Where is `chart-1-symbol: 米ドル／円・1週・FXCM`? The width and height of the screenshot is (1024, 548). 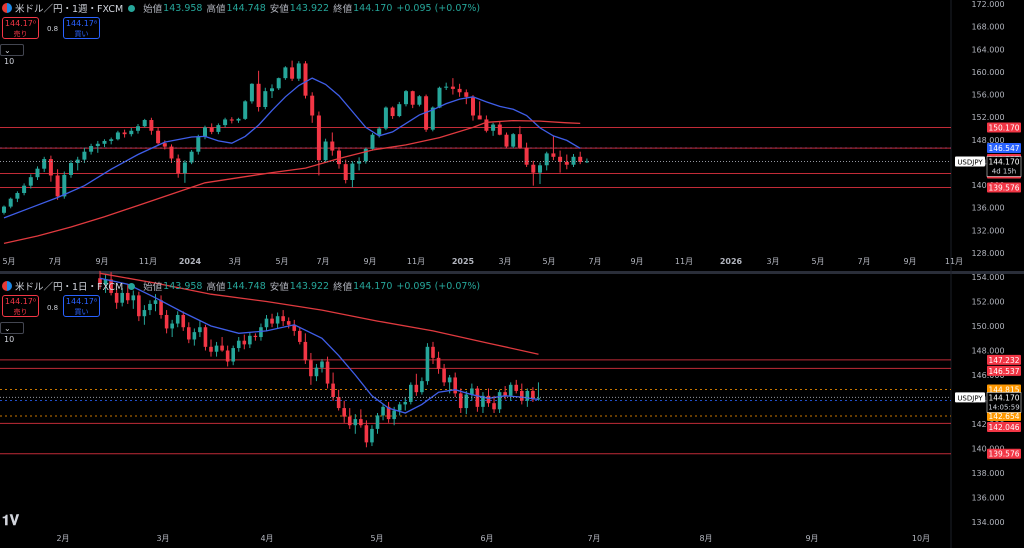 chart-1-symbol: 米ドル／円・1週・FXCM is located at coordinates (69, 9).